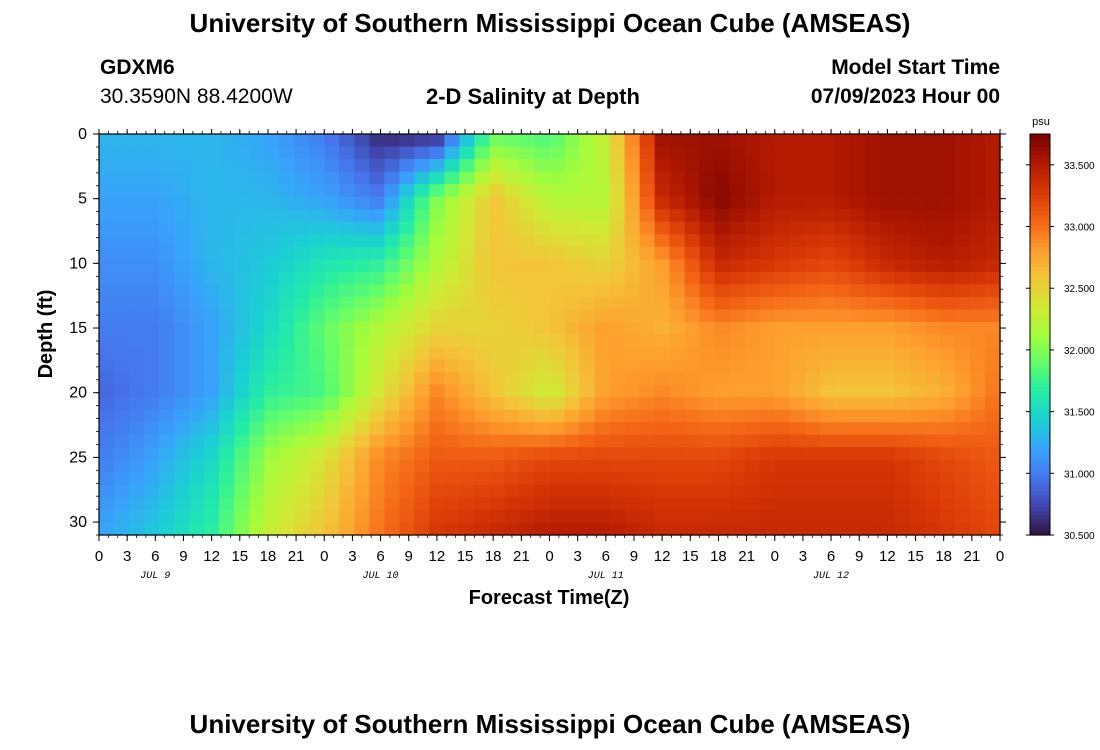 The width and height of the screenshot is (1100, 750). What do you see at coordinates (46, 334) in the screenshot?
I see `y-axis-title: Depth (ft)` at bounding box center [46, 334].